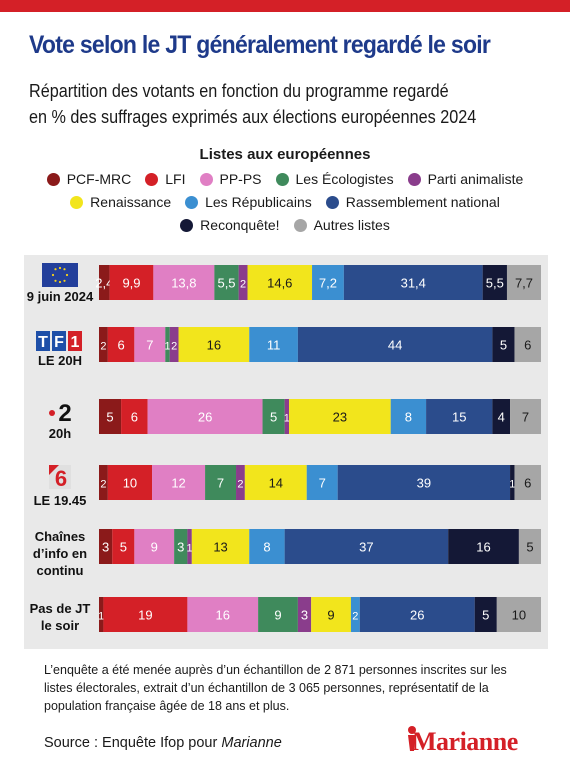  I want to click on bar-data-label: 13, so click(220, 547).